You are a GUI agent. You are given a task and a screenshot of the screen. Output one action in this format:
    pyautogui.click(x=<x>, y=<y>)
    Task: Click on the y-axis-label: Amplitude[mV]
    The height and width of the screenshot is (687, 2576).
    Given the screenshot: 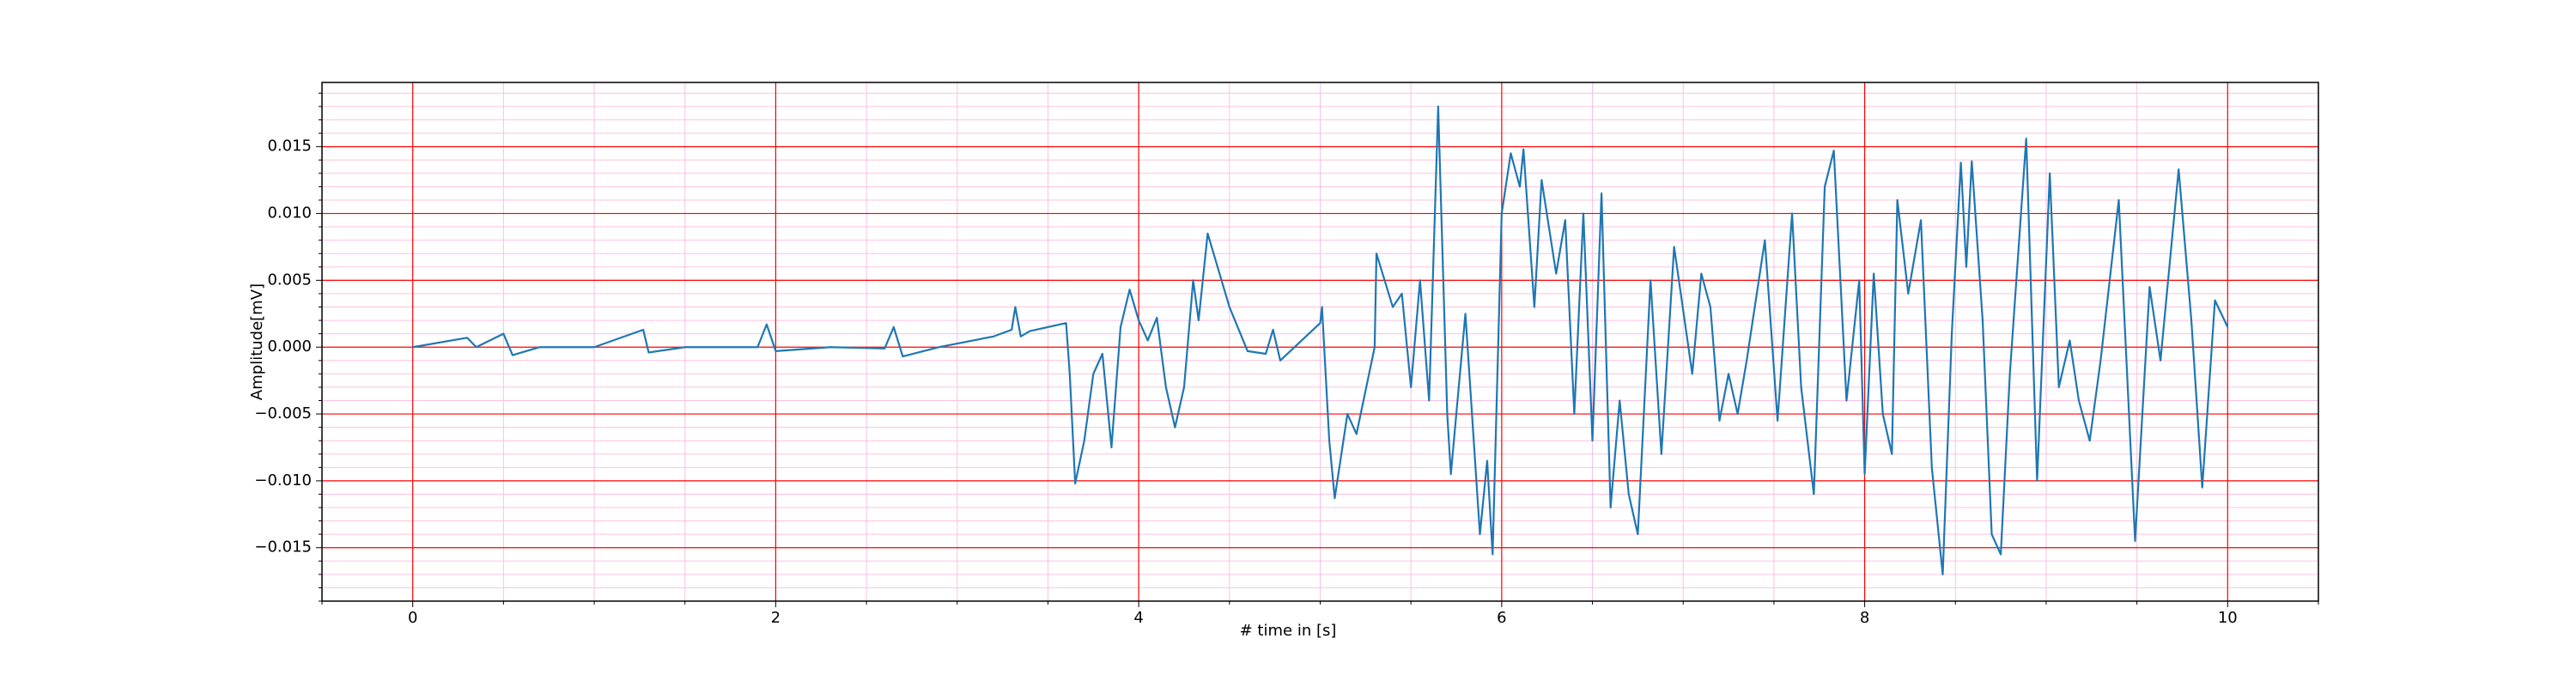 What is the action you would take?
    pyautogui.click(x=257, y=341)
    